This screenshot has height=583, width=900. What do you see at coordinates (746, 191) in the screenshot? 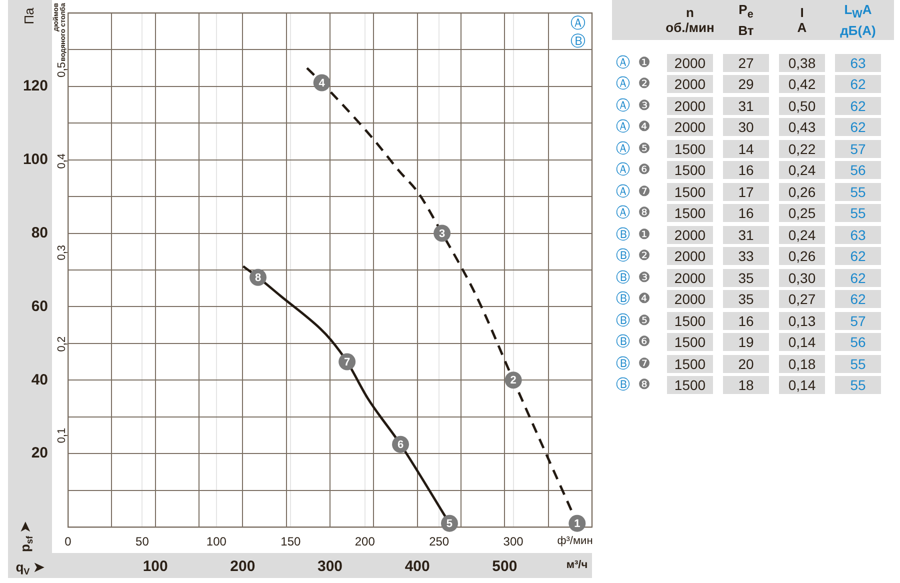
I see `data-label: 17` at bounding box center [746, 191].